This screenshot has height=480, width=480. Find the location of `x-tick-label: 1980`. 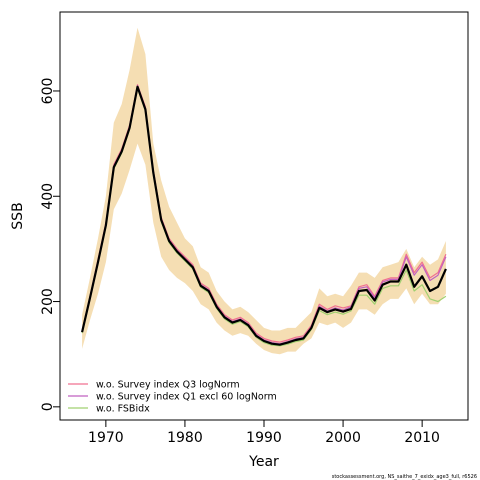

x-tick-label: 1980 is located at coordinates (185, 438).